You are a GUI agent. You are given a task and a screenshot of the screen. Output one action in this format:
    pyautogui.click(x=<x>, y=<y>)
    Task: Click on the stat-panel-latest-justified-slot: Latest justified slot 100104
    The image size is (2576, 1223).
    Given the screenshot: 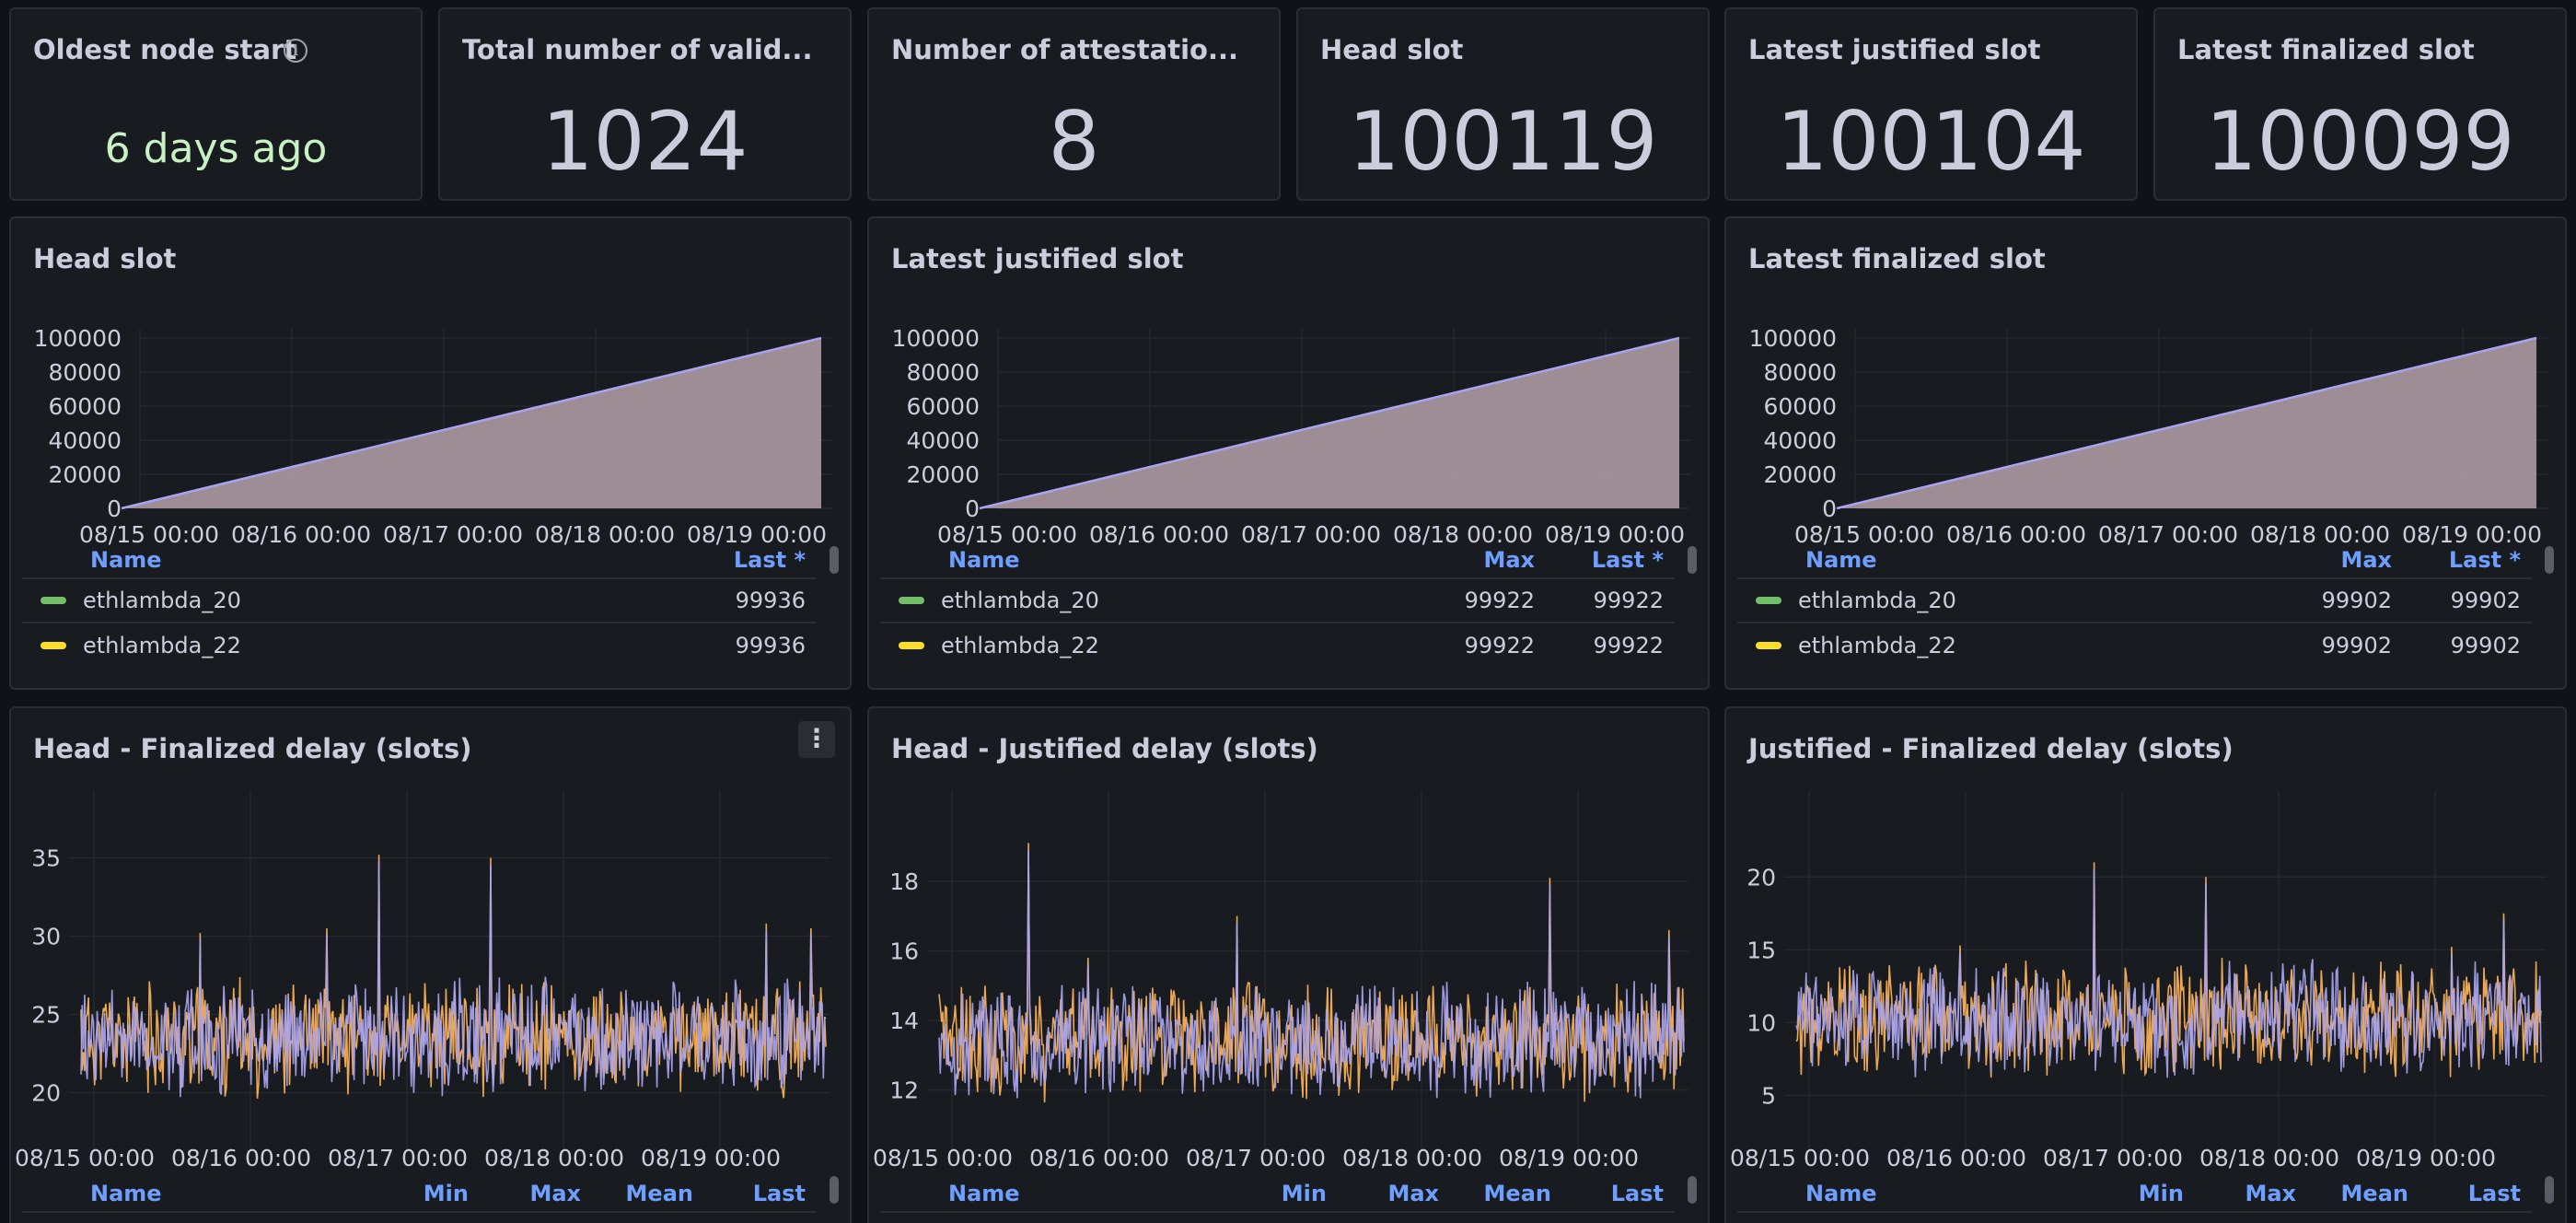 What is the action you would take?
    pyautogui.click(x=1931, y=104)
    